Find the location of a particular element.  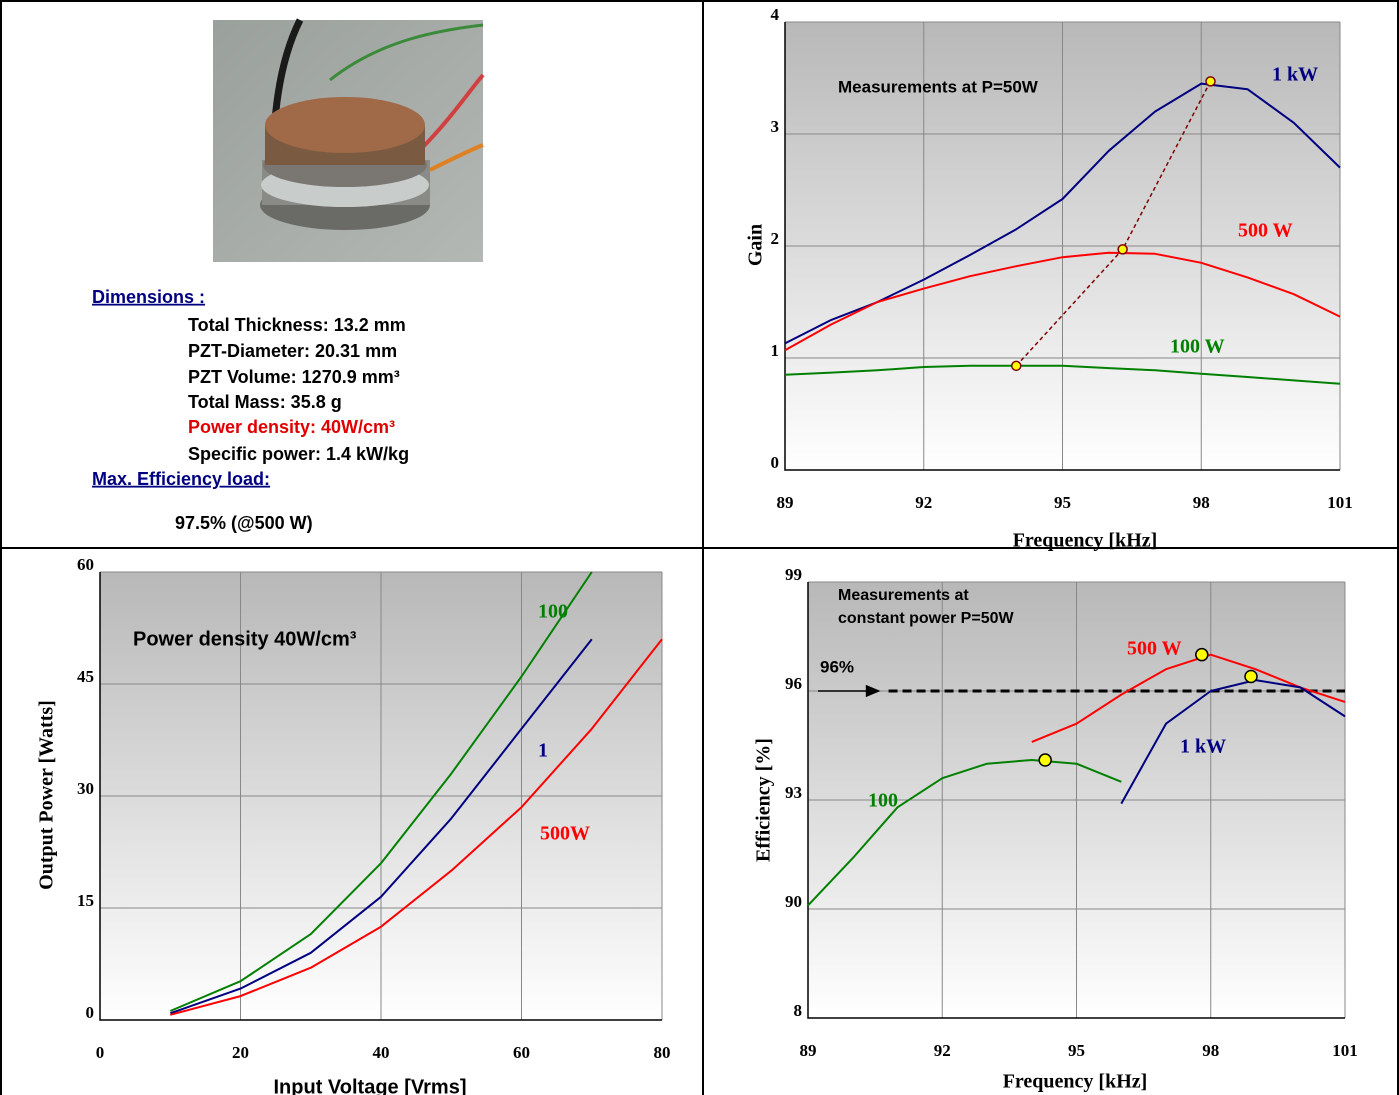

annotation: Measurements at is located at coordinates (903, 595).